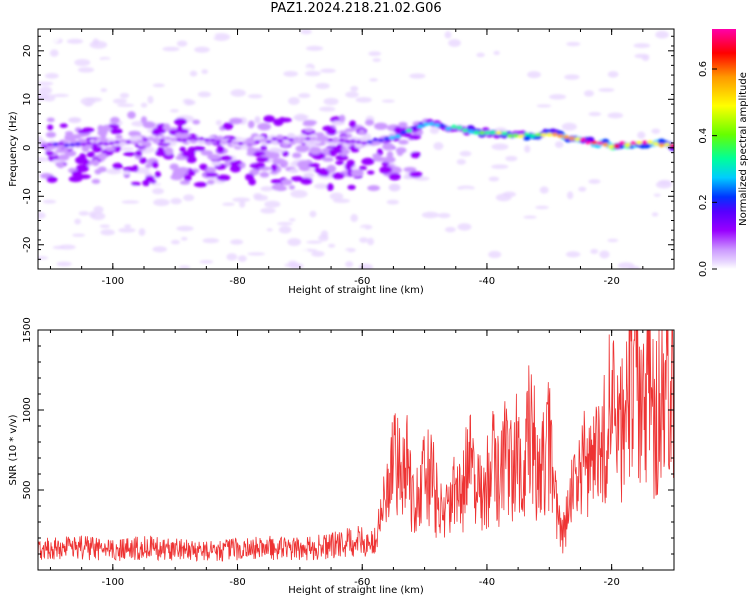  Describe the element at coordinates (237, 582) in the screenshot. I see `x-tick-label: -80` at that location.